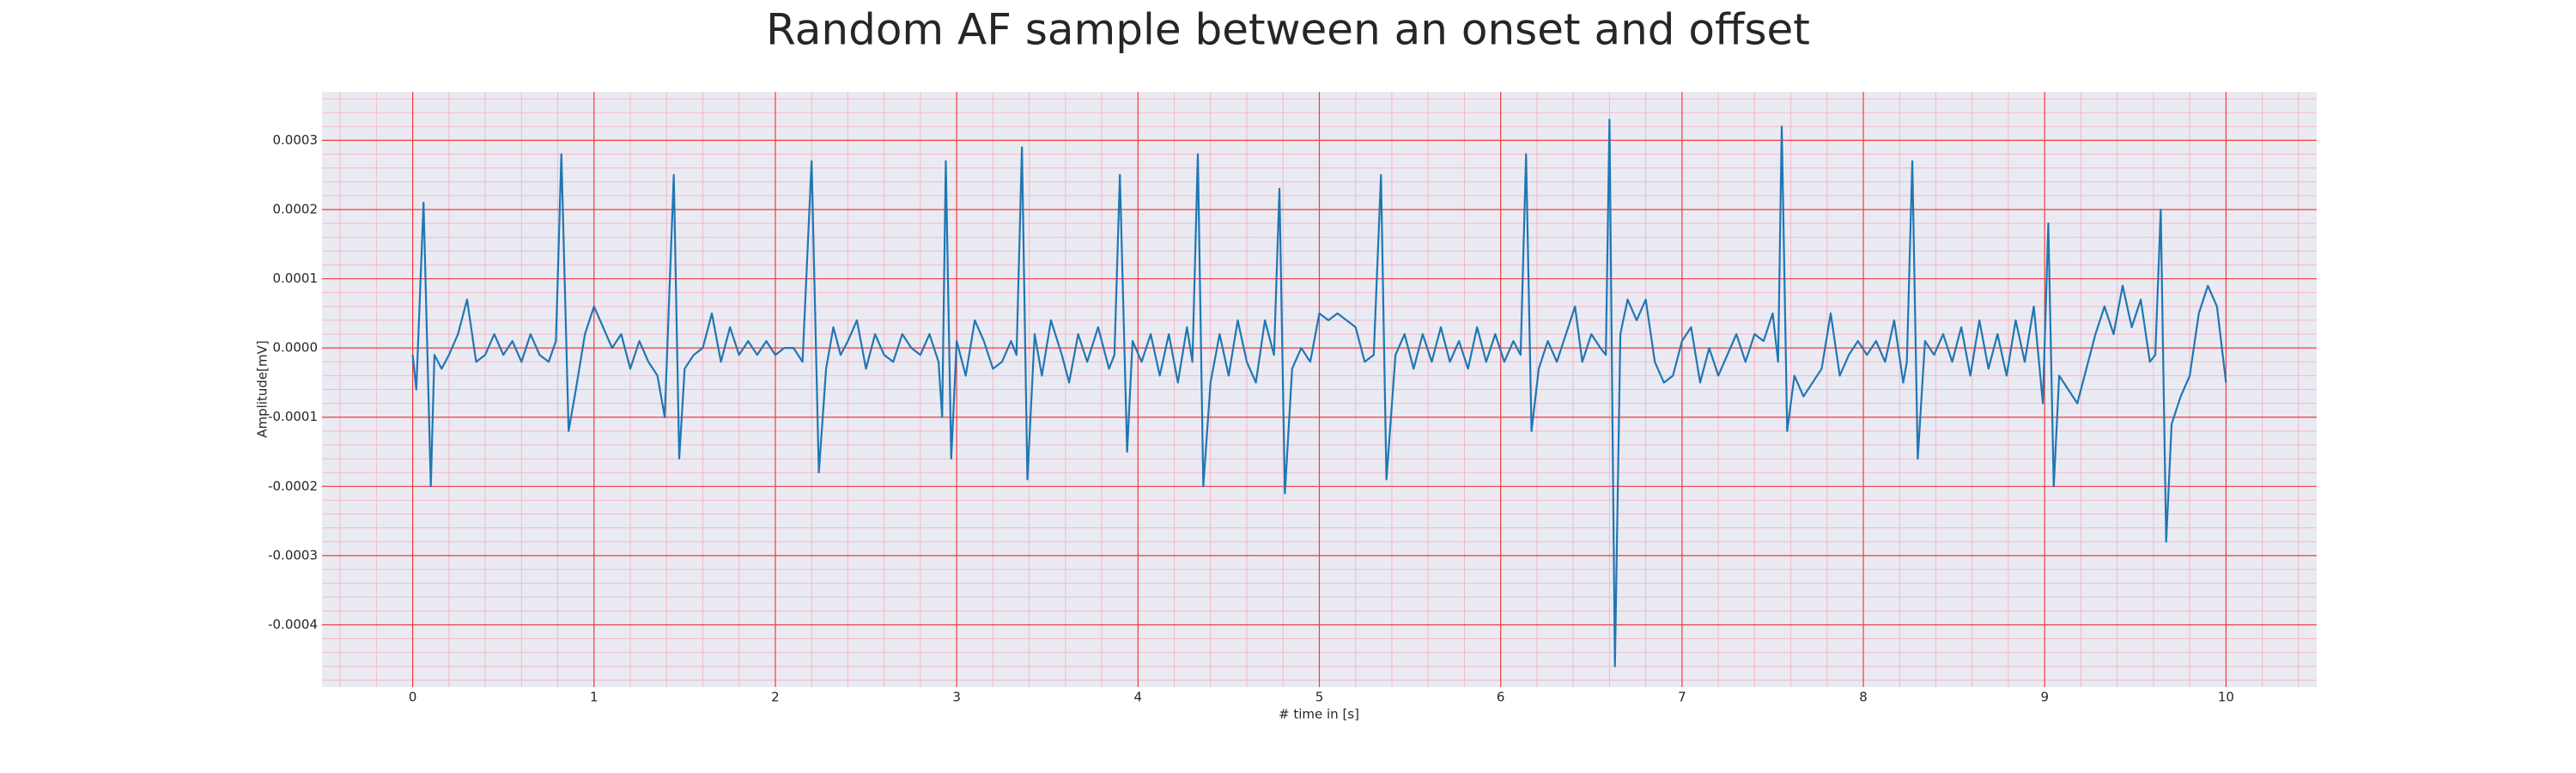 This screenshot has width=2576, height=773. Describe the element at coordinates (293, 416) in the screenshot. I see `y-tick-label: -0.0001` at that location.